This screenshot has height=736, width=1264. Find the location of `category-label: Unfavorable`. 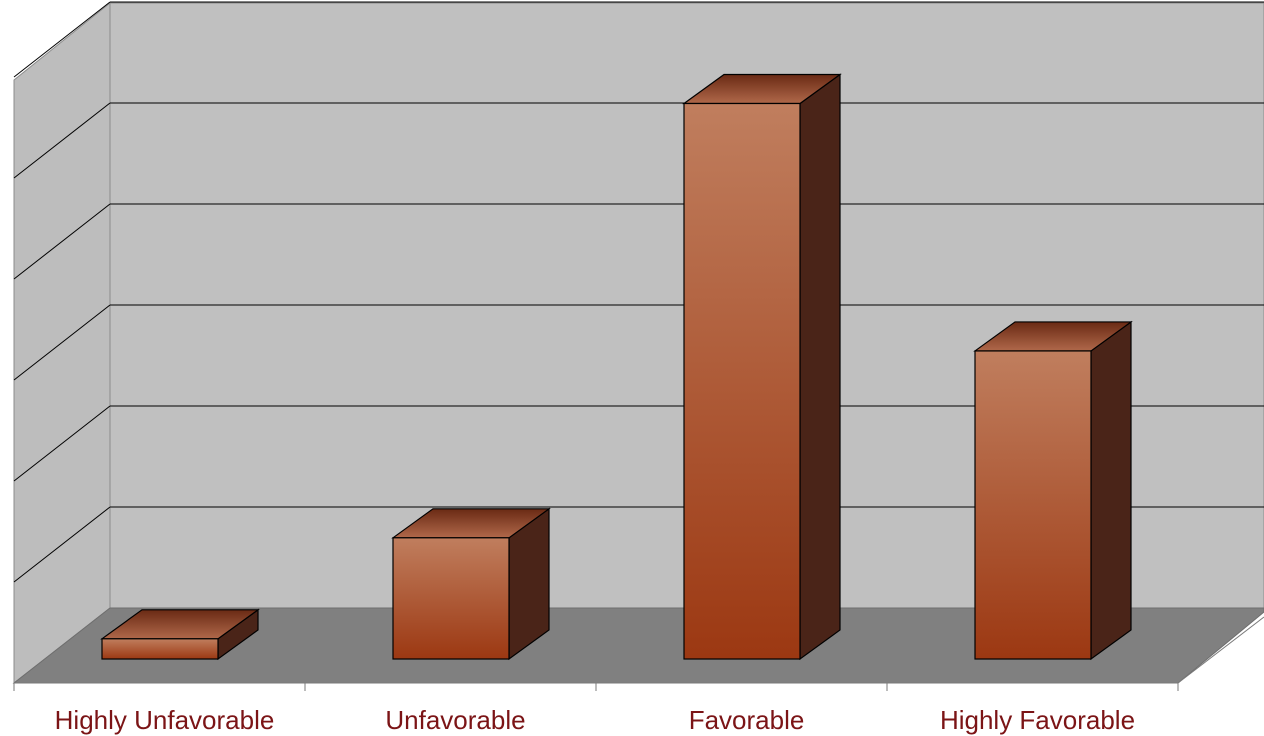

category-label: Unfavorable is located at coordinates (455, 720).